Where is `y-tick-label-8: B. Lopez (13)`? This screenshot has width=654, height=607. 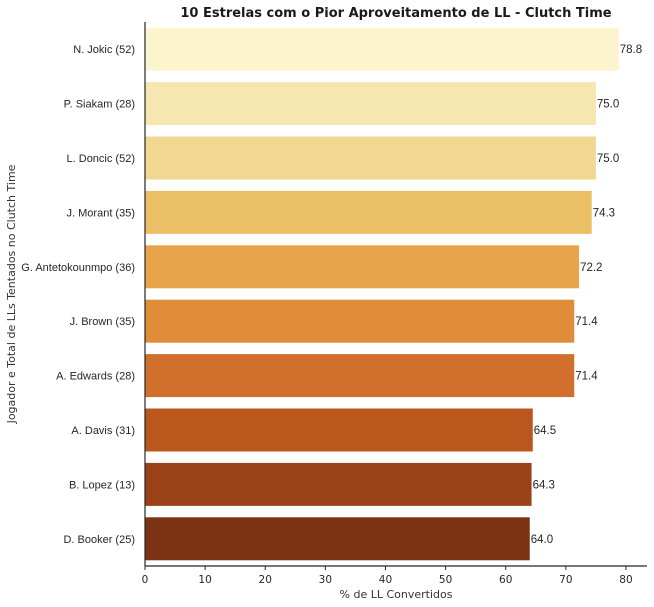 y-tick-label-8: B. Lopez (13) is located at coordinates (102, 485).